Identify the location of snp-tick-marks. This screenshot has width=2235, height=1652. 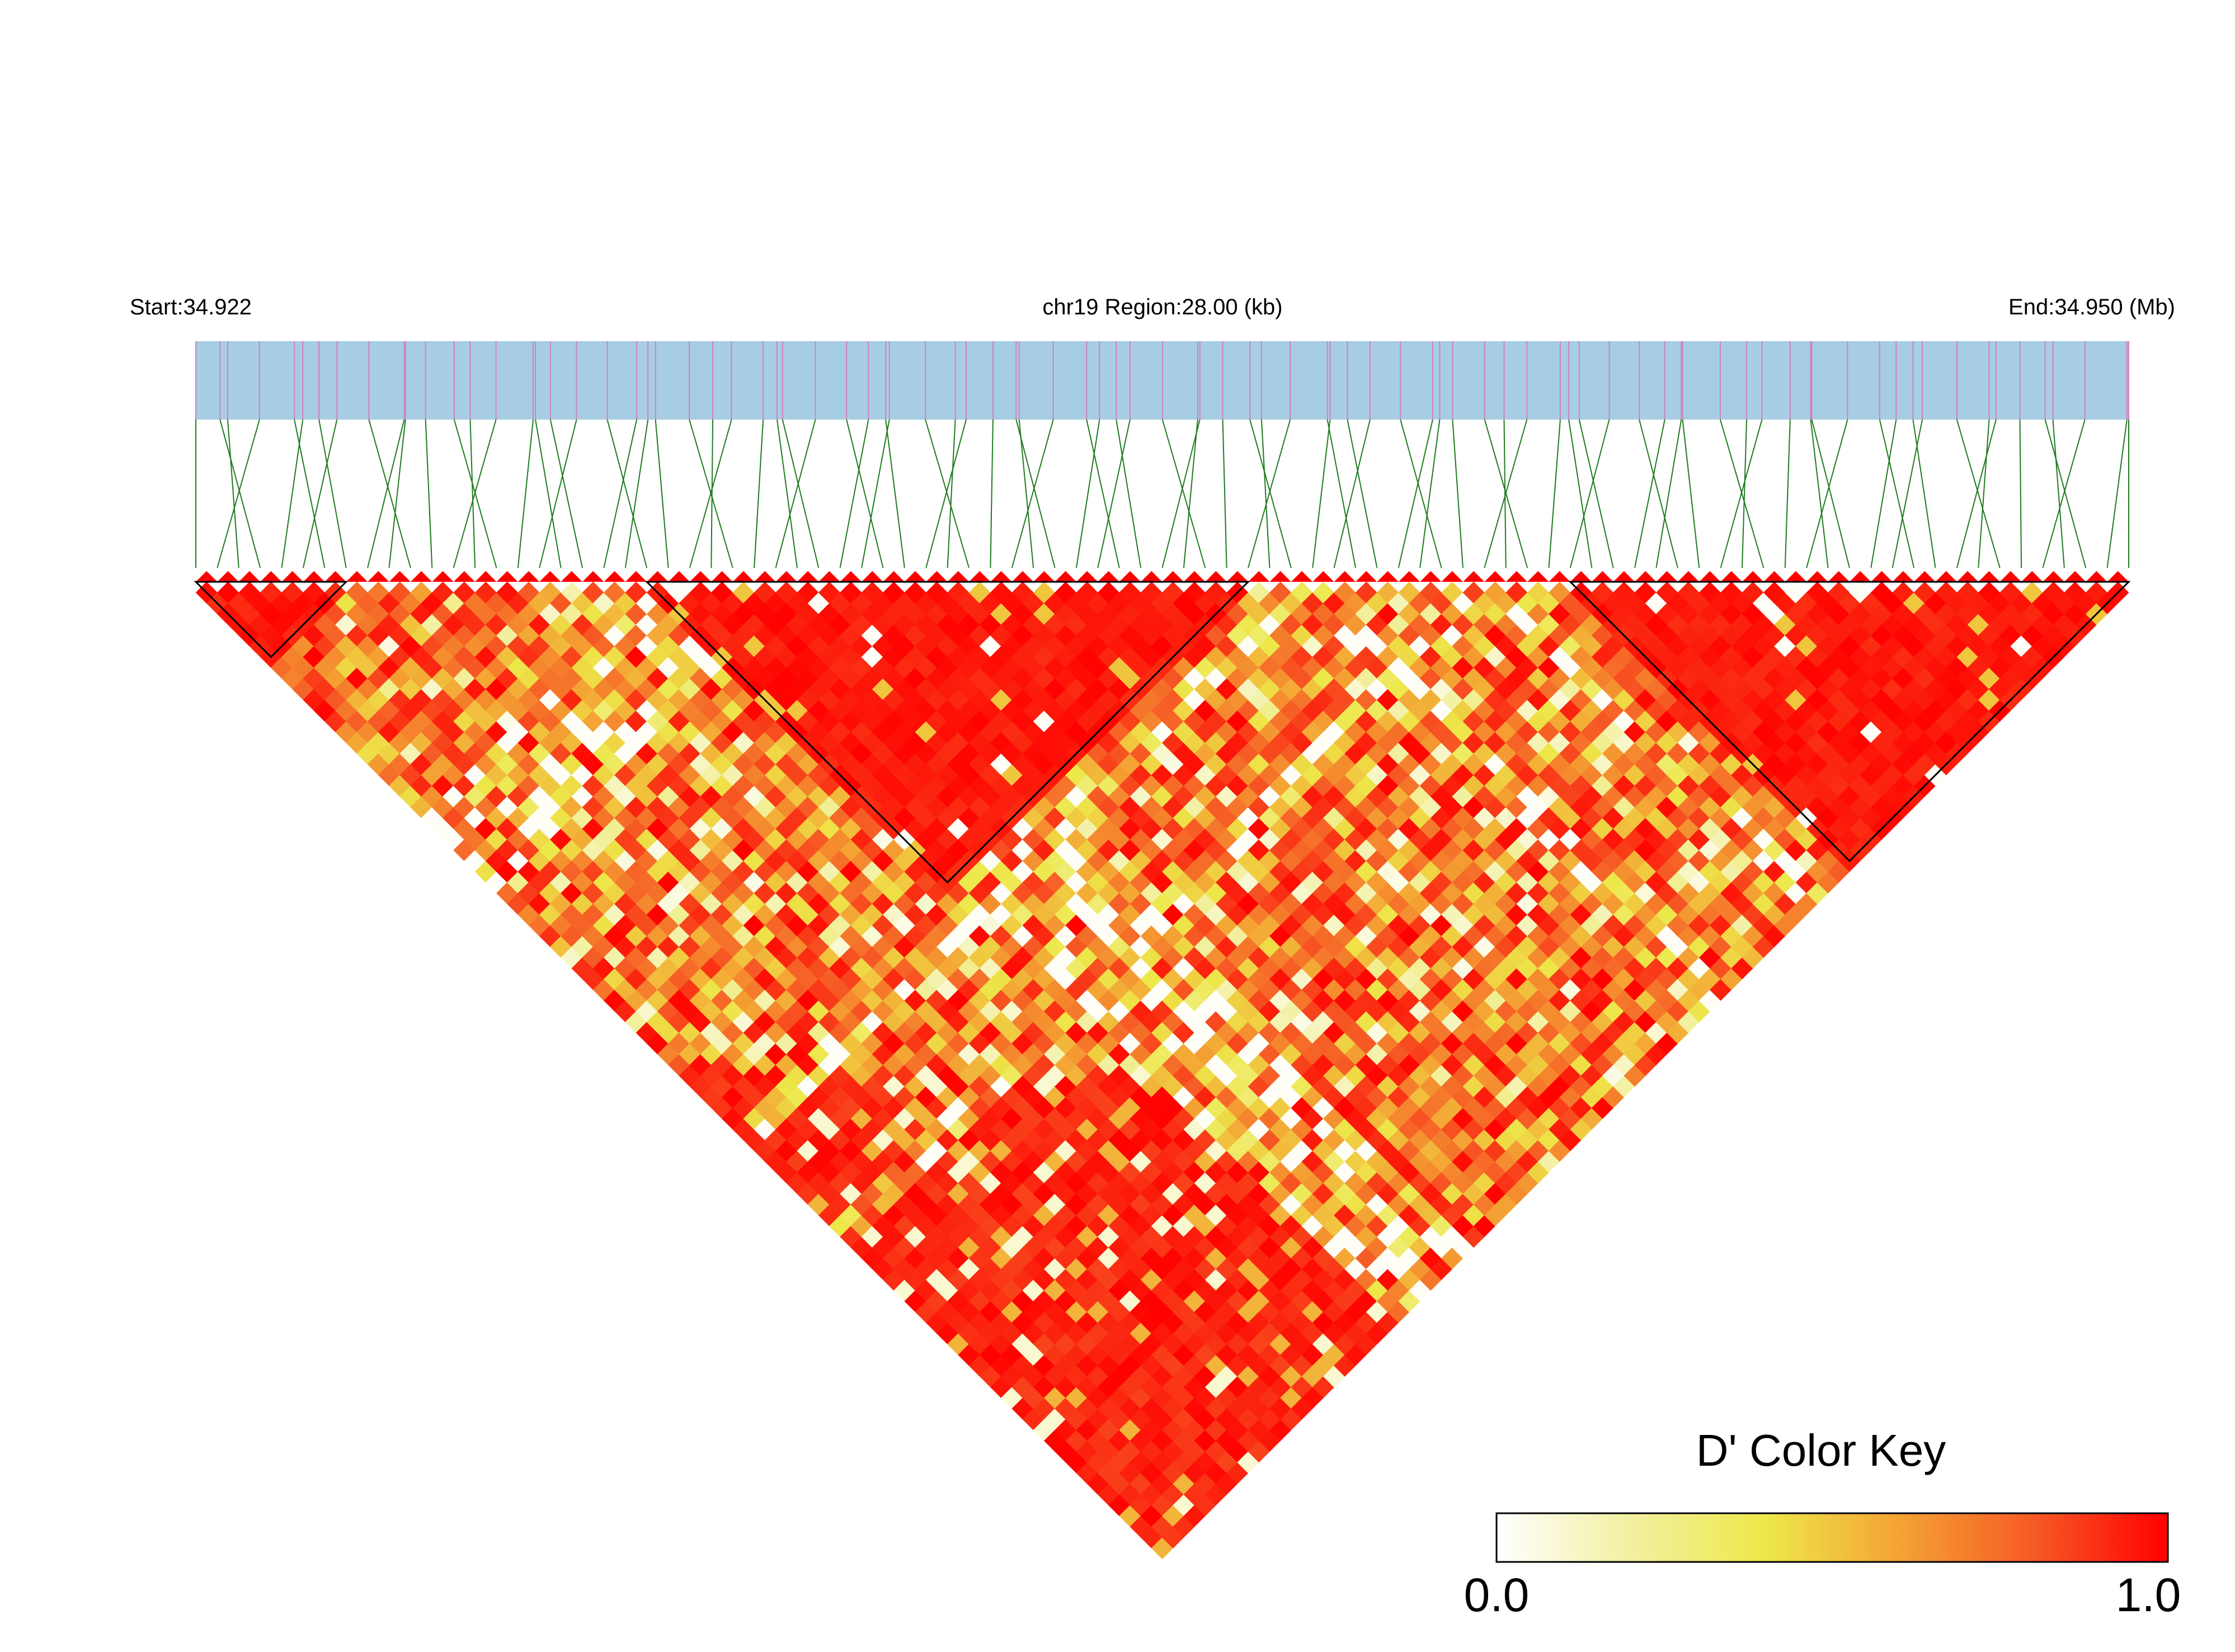
(1162, 381).